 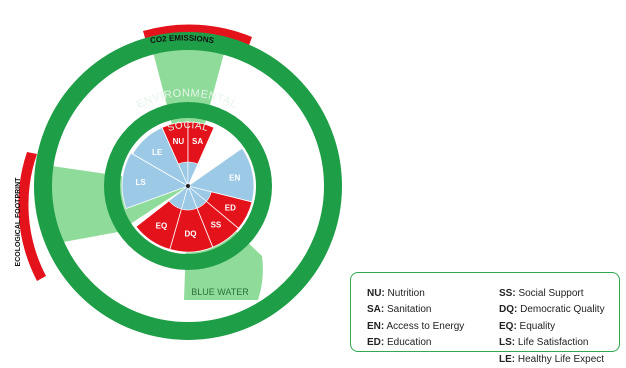 What do you see at coordinates (32, 216) in the screenshot?
I see `ecological-footprint-overshoot-arc` at bounding box center [32, 216].